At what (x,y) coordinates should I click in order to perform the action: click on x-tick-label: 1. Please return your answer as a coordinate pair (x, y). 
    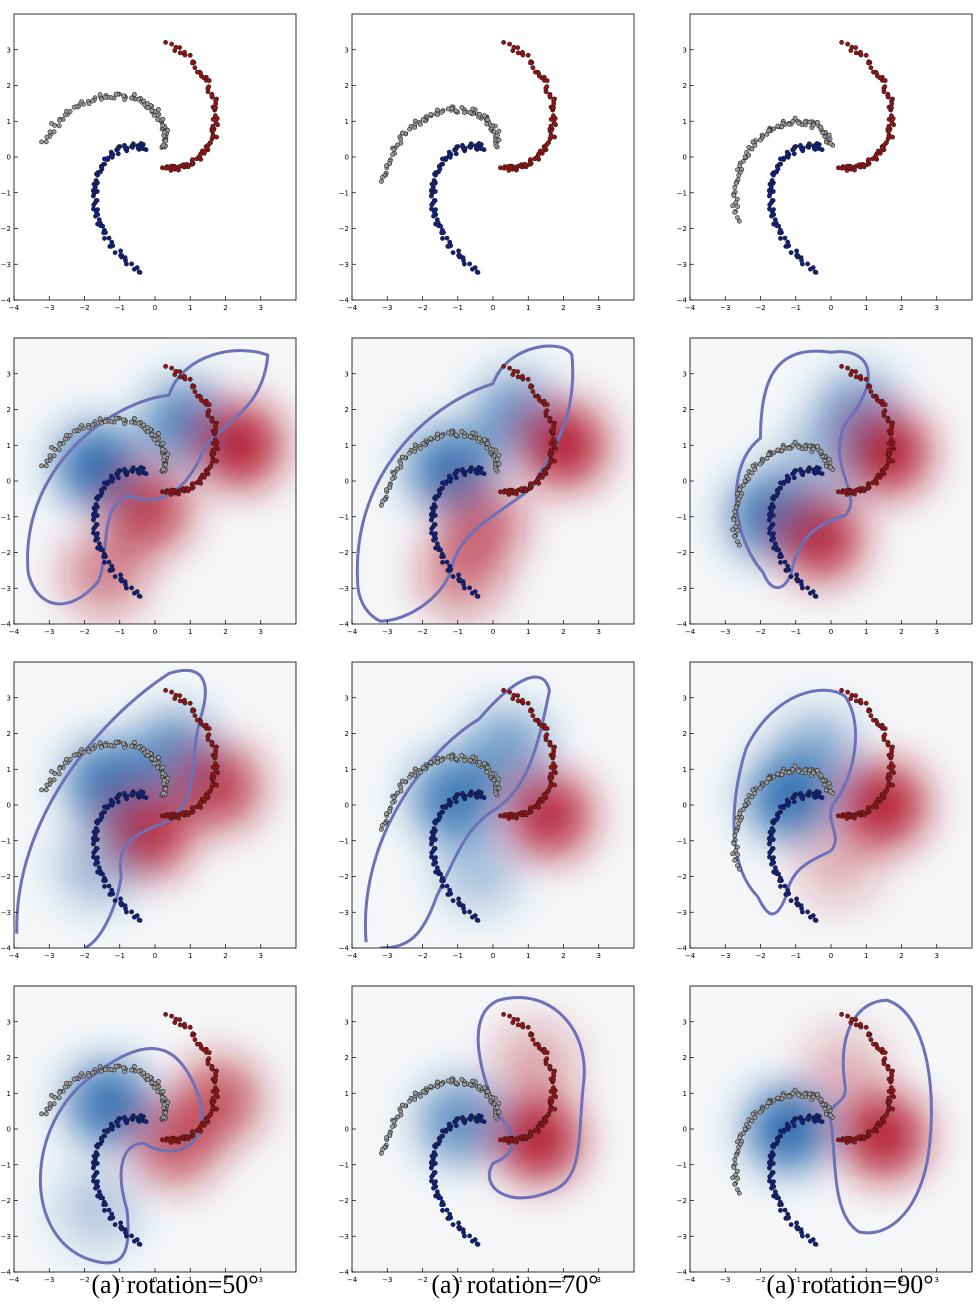
    Looking at the image, I should click on (866, 956).